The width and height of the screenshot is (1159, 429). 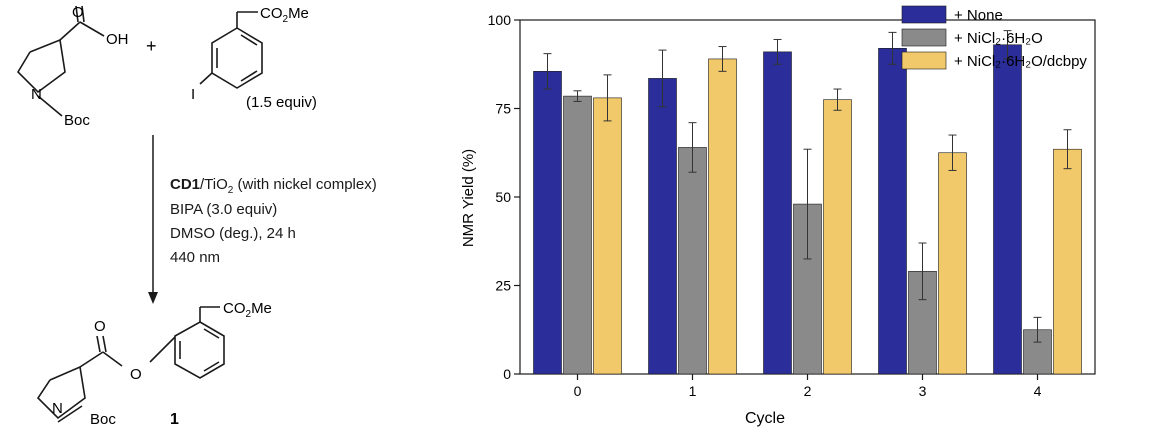 I want to click on x-tick-label: 3, so click(x=923, y=391).